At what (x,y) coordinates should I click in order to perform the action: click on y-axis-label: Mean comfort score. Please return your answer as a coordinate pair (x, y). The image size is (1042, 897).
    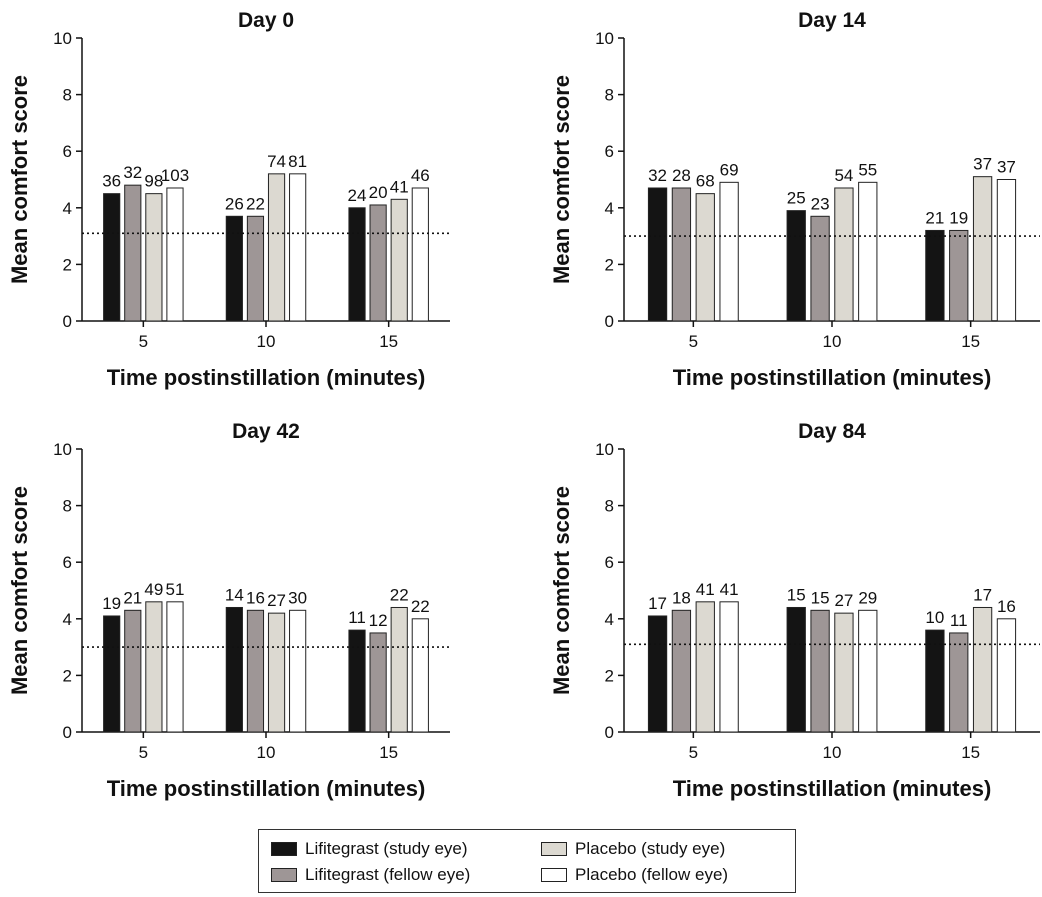
    Looking at the image, I should click on (561, 179).